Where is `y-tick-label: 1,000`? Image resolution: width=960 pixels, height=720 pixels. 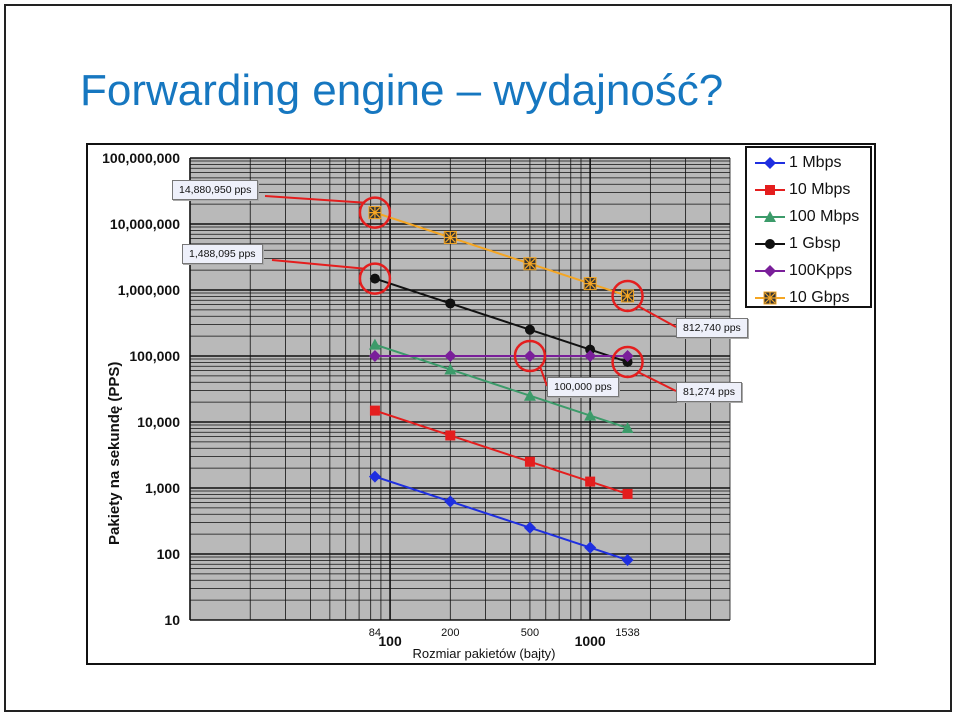
y-tick-label: 1,000 is located at coordinates (162, 488).